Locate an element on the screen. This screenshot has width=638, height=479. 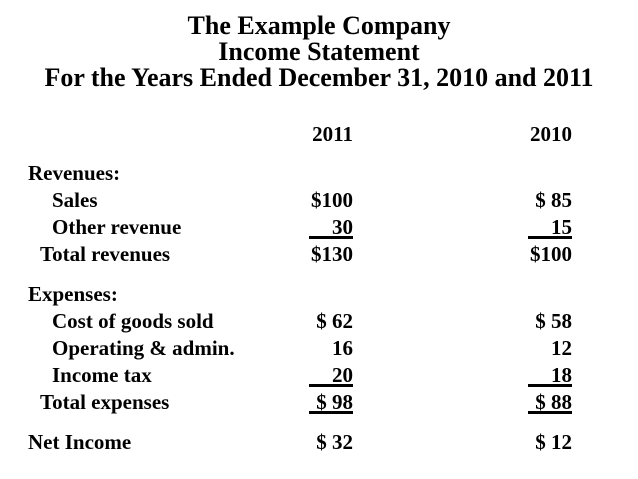
table-row-sales: Sales $100 $ 85 is located at coordinates (319, 200).